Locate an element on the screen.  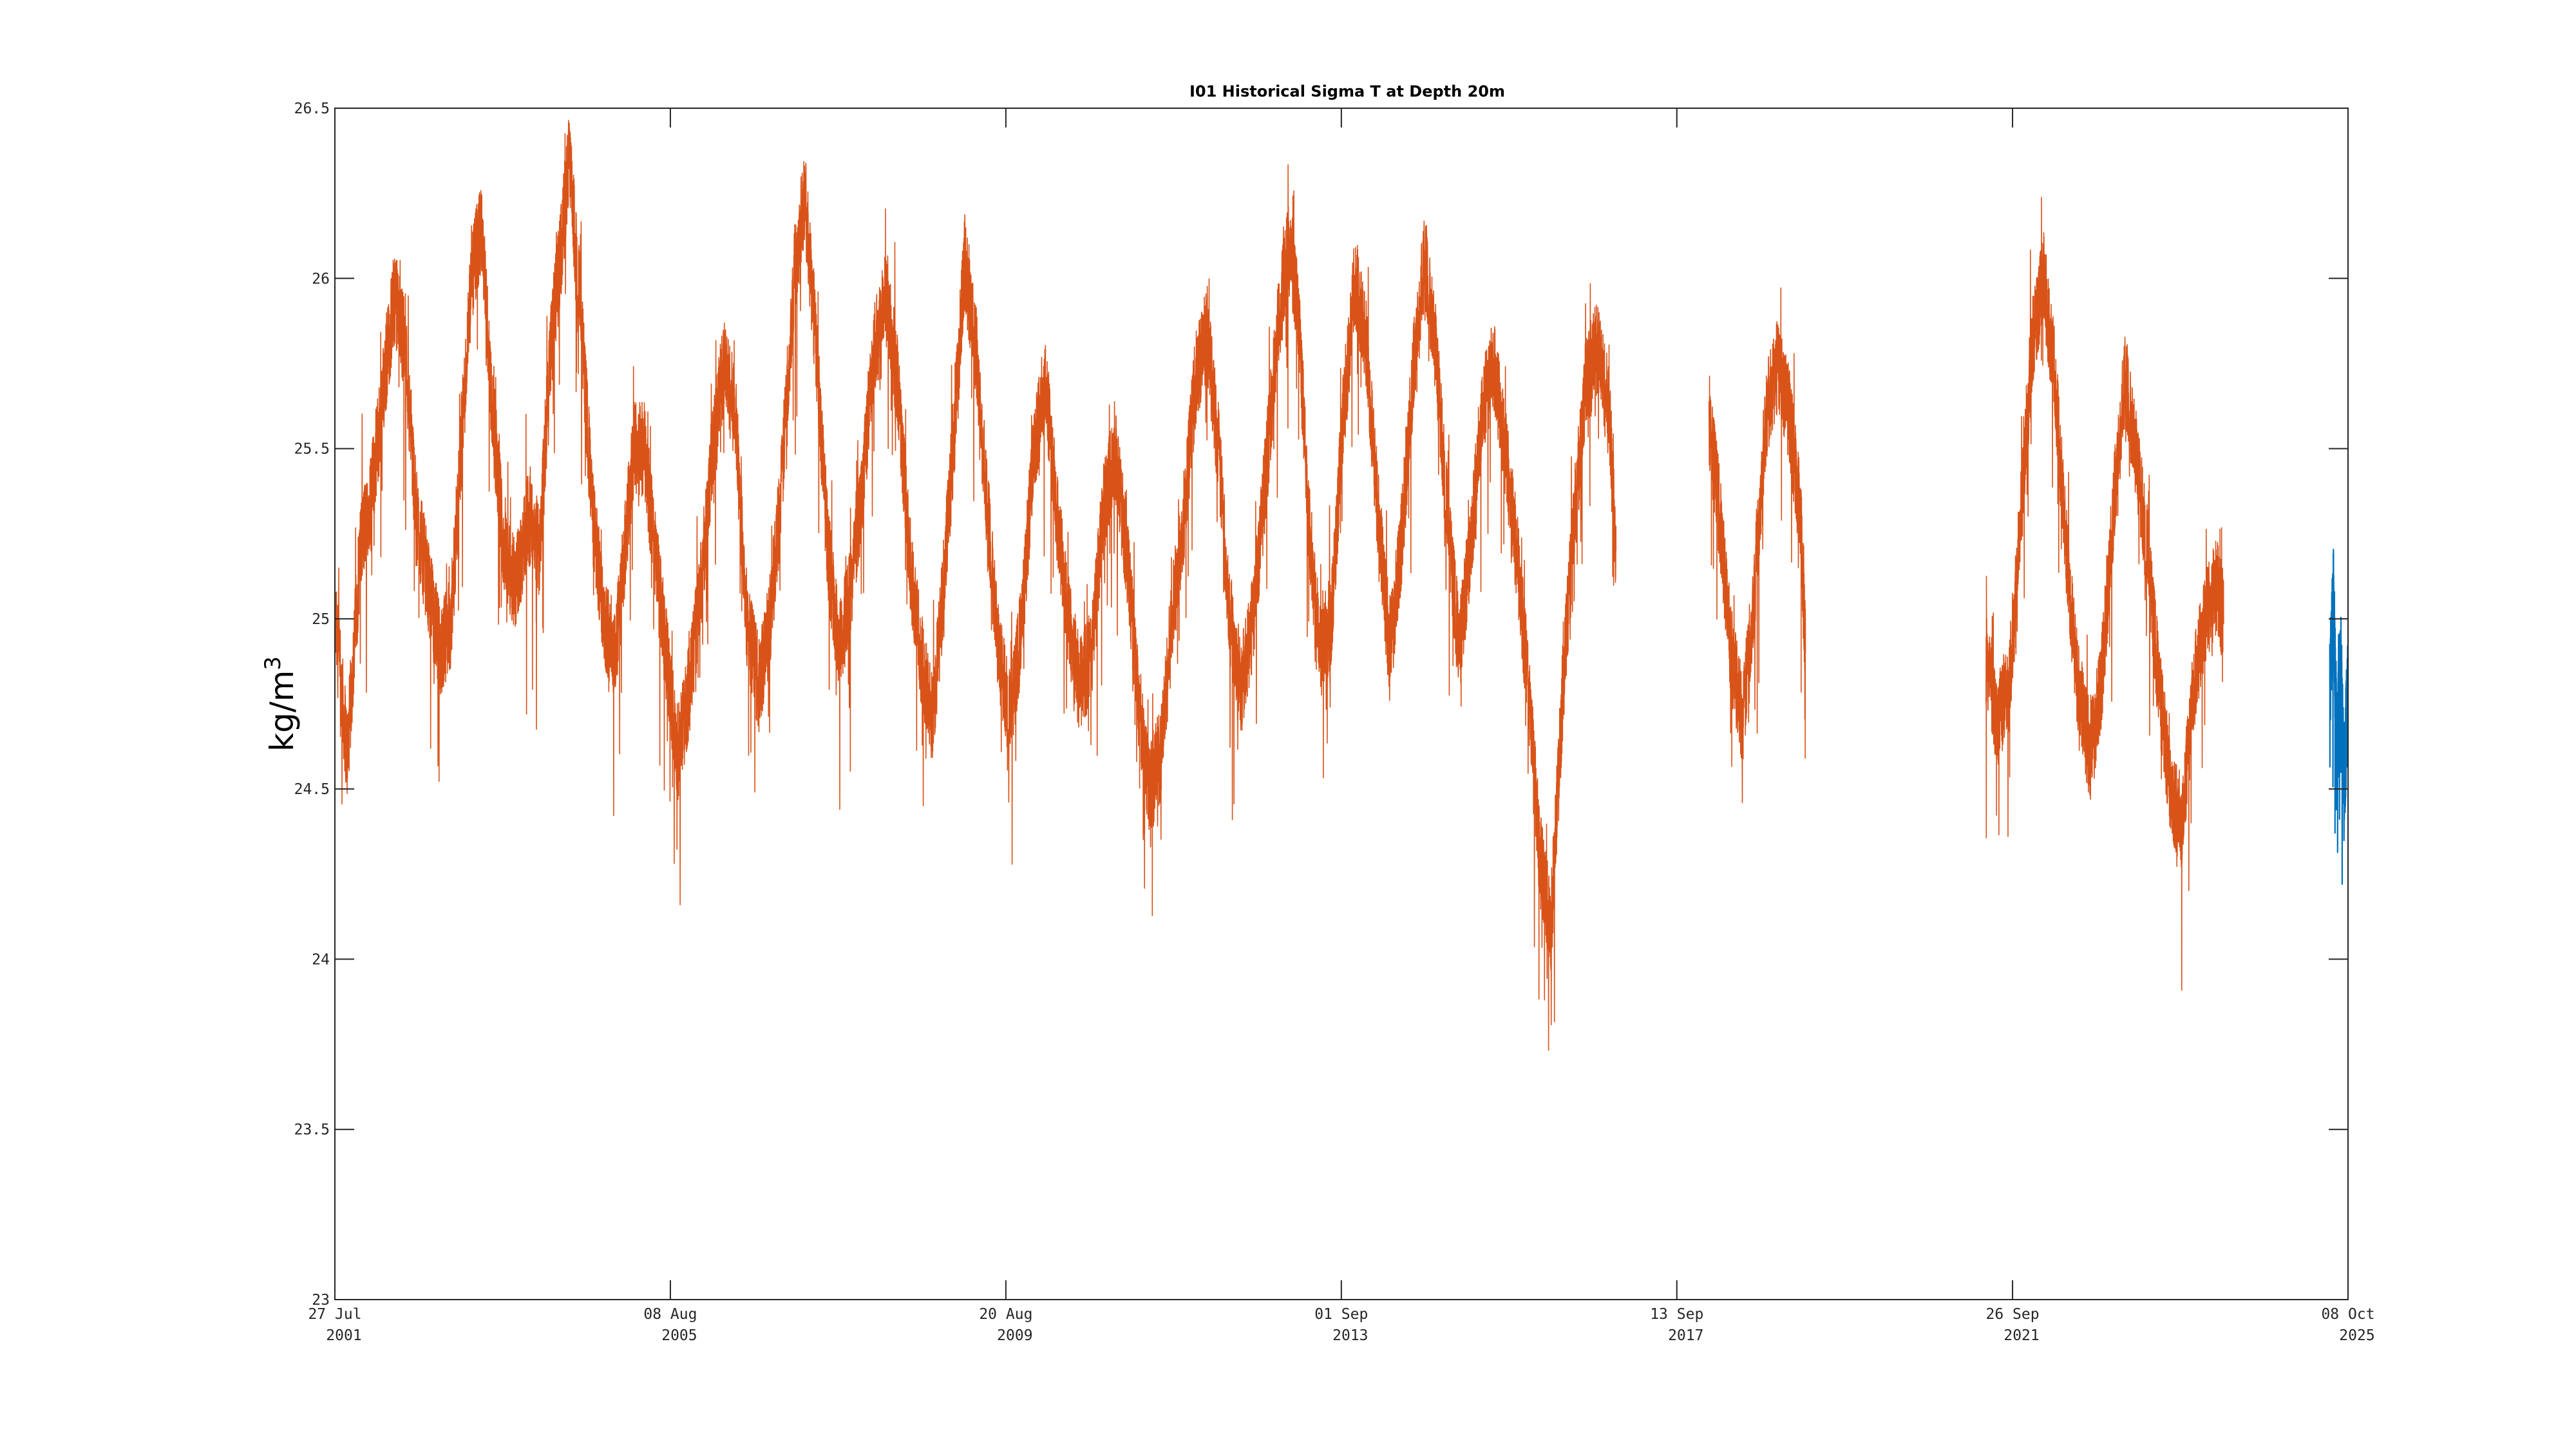
y-tick-label: 24.5 is located at coordinates (312, 789).